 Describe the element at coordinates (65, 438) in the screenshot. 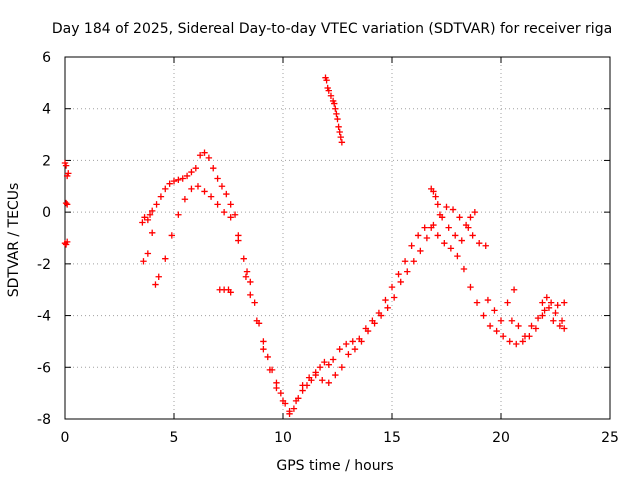

I see `x-tick-label: 0` at that location.